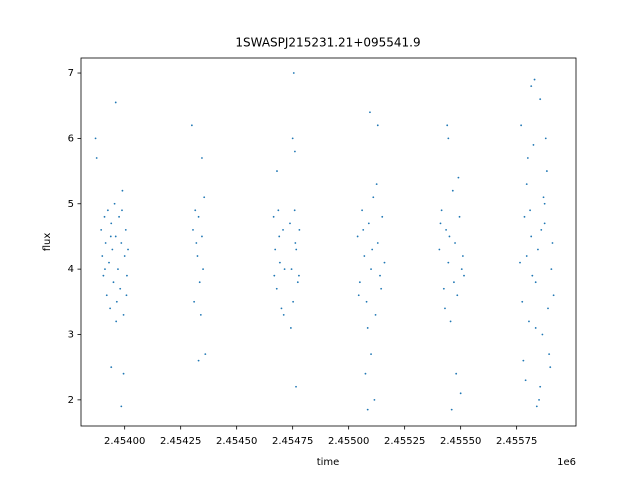 The height and width of the screenshot is (480, 640). I want to click on x-tick-label: 2.45525, so click(404, 441).